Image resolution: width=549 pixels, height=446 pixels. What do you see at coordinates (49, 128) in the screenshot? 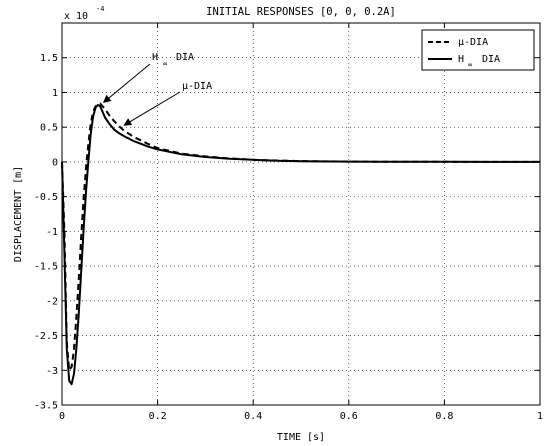
I see `y-tick-label: 0.5` at bounding box center [49, 128].